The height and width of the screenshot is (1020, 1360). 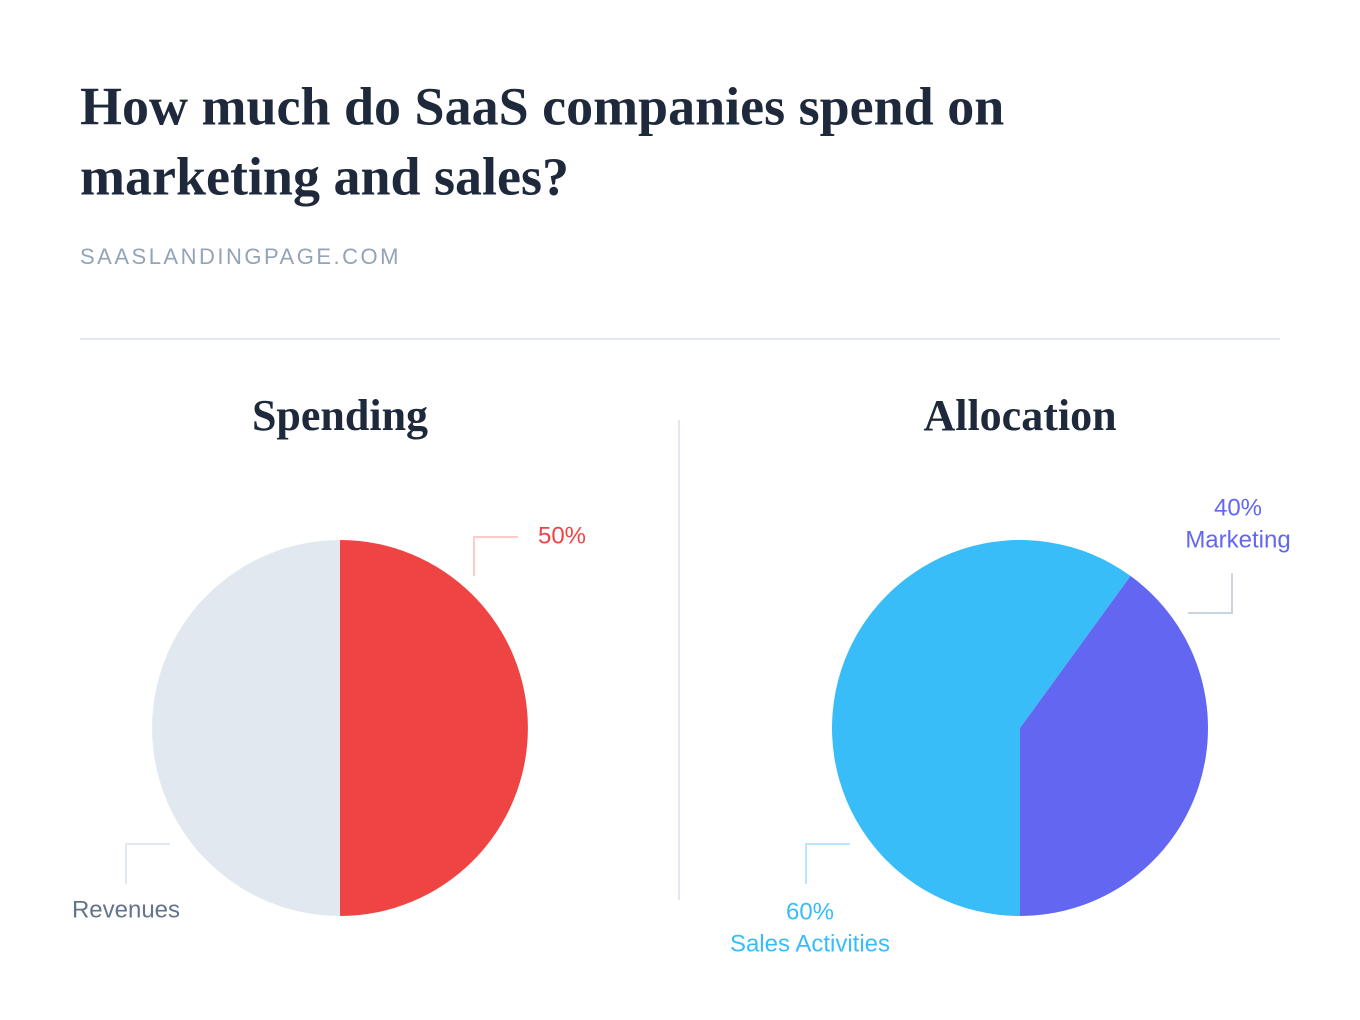 What do you see at coordinates (542, 106) in the screenshot?
I see `title-line: How much do SaaS companies spend on` at bounding box center [542, 106].